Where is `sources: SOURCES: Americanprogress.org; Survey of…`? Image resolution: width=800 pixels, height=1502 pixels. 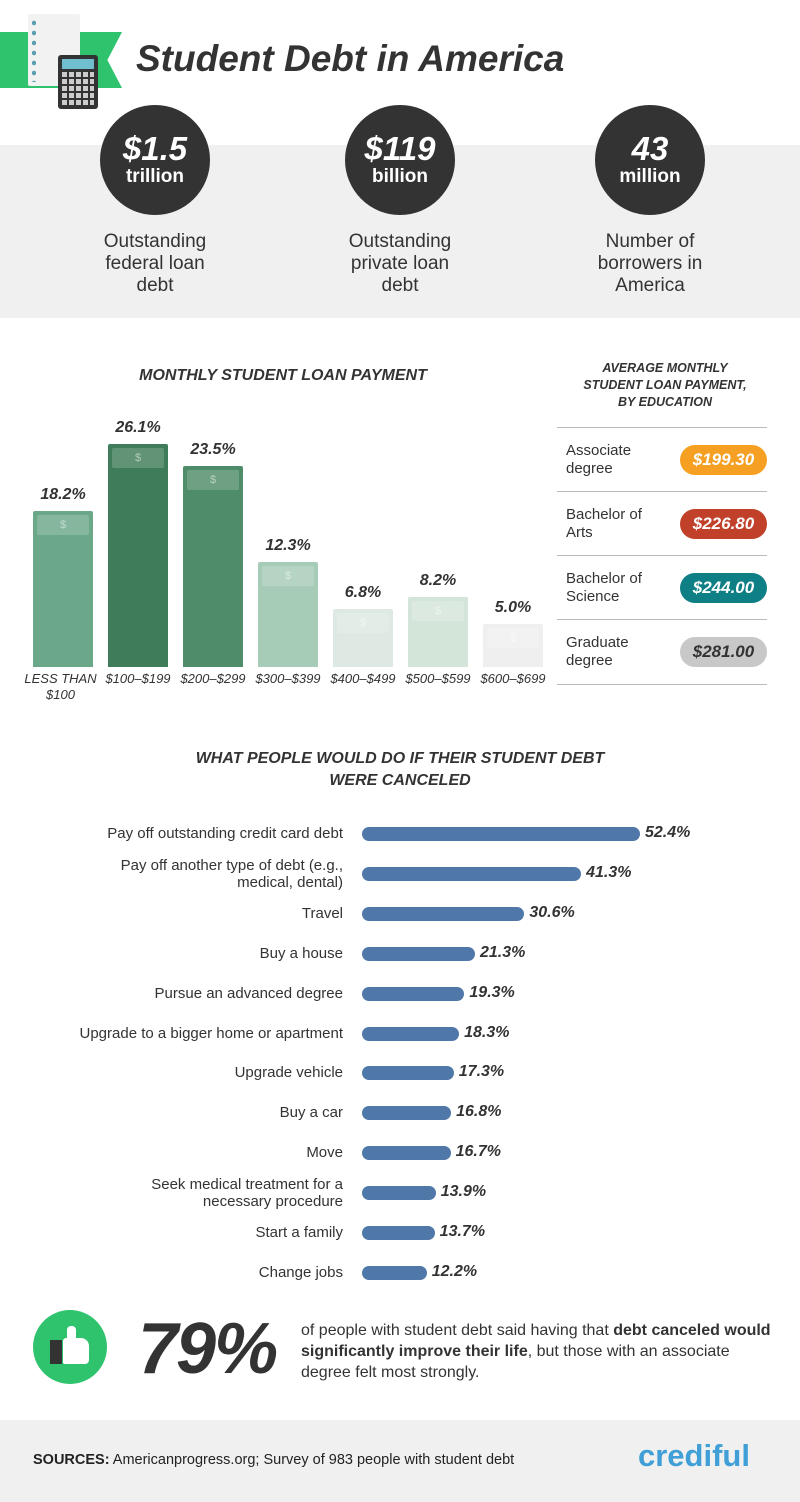
sources: SOURCES: Americanprogress.org; Survey of… is located at coordinates (273, 1460).